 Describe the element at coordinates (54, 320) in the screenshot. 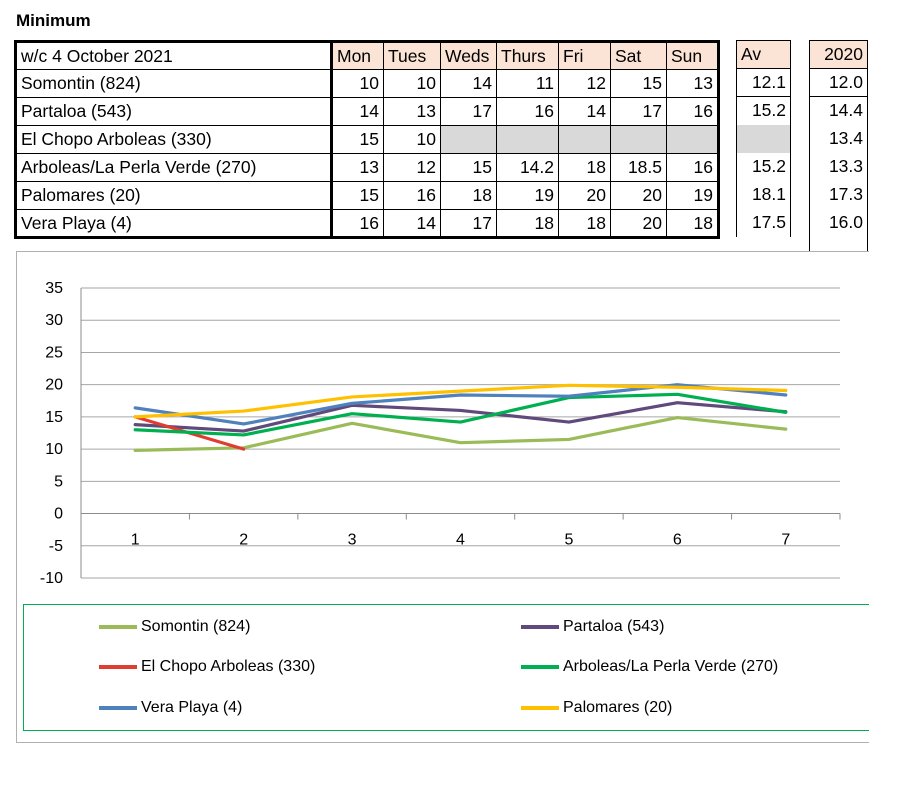

I see `y-tick-label: 30` at that location.